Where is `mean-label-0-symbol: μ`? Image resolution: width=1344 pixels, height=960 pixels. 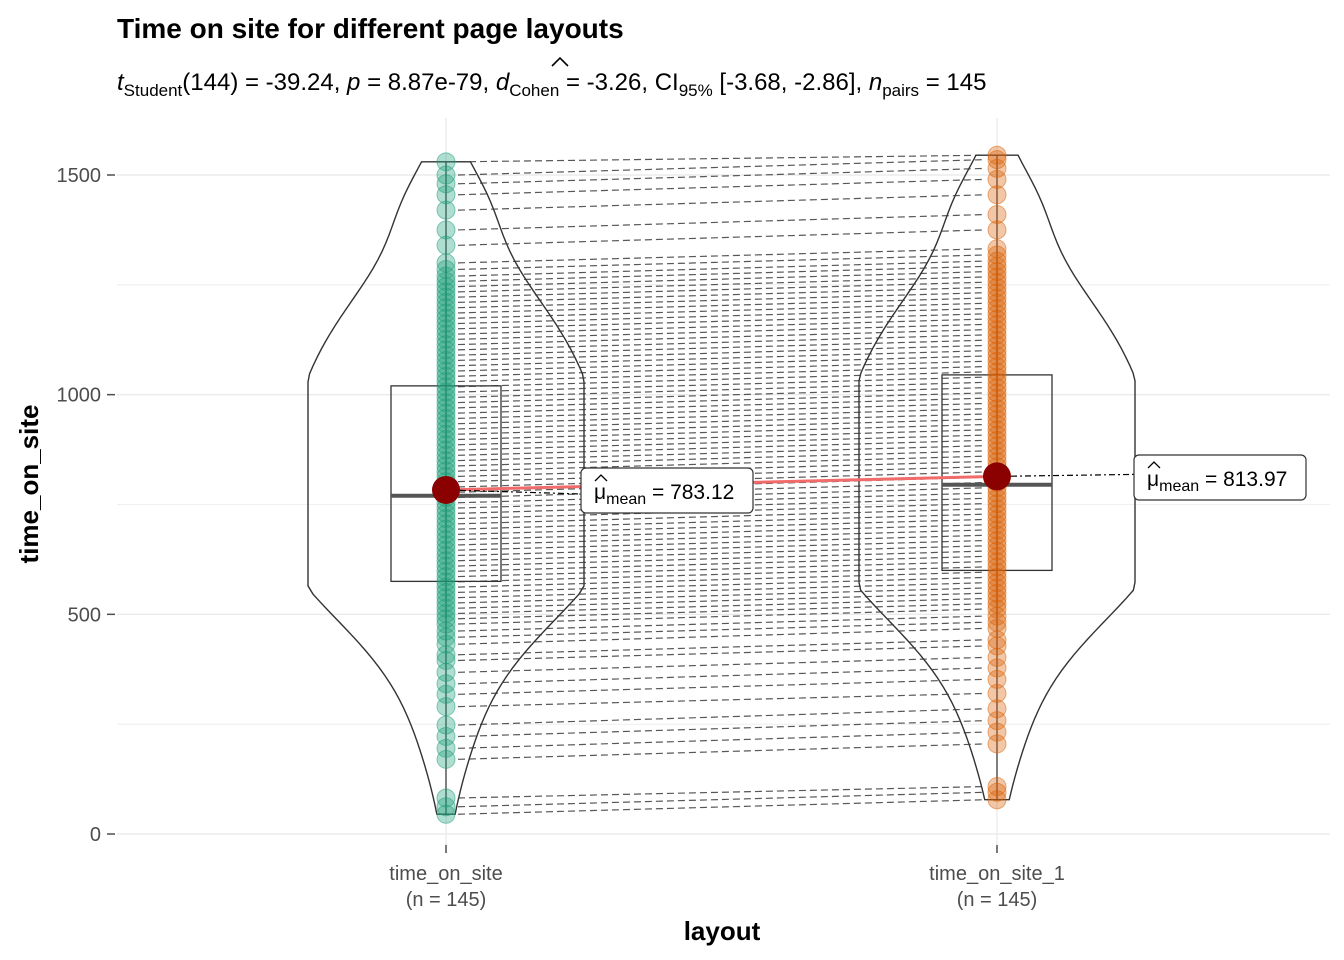
mean-label-0-symbol: μ is located at coordinates (600, 492).